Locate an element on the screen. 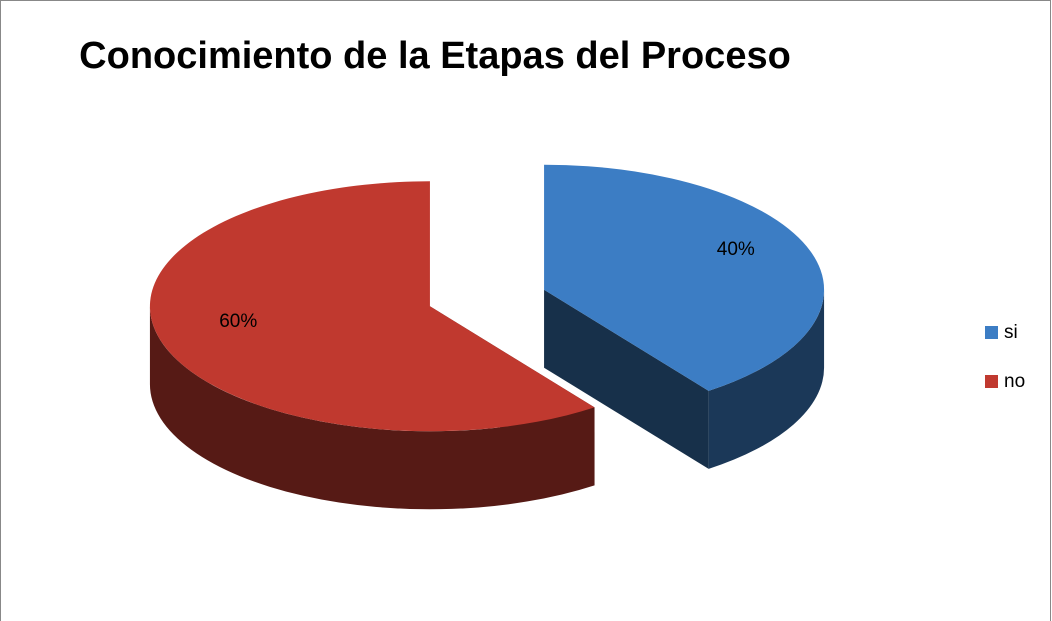 The width and height of the screenshot is (1052, 621). chart-title: Conocimiento de la Etapas del Proceso is located at coordinates (435, 56).